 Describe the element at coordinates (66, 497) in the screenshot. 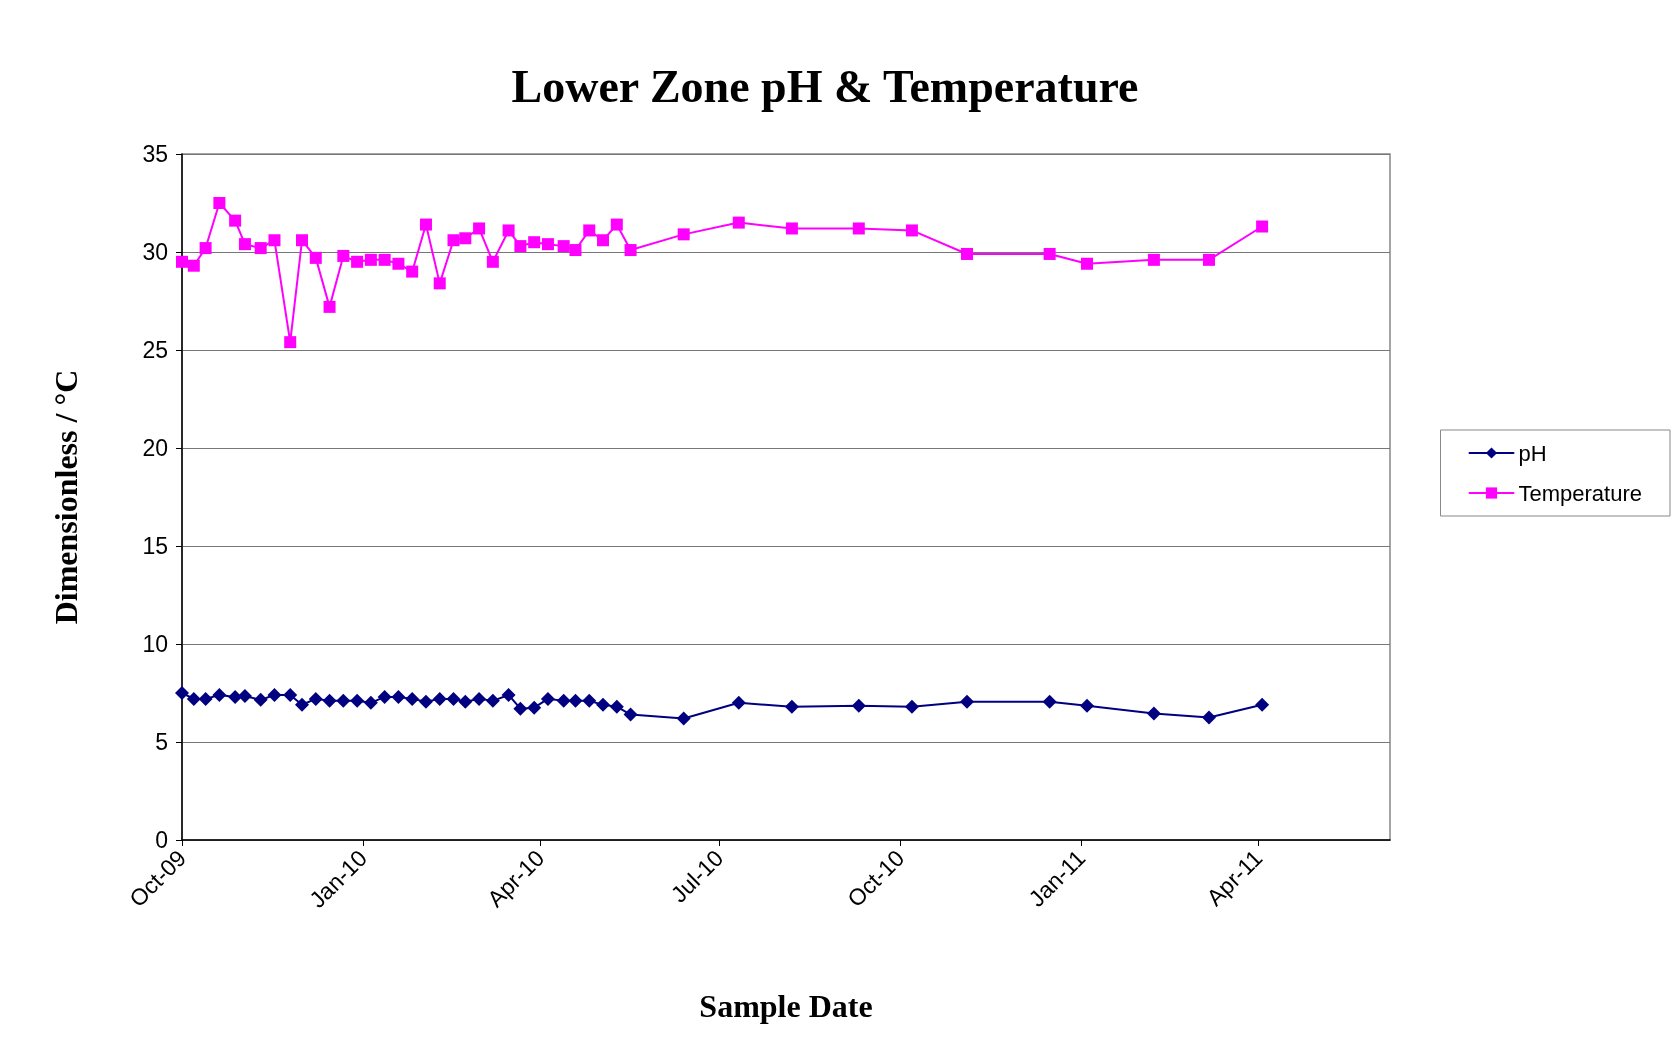

I see `y-axis-title: Dimensionless / °C` at that location.